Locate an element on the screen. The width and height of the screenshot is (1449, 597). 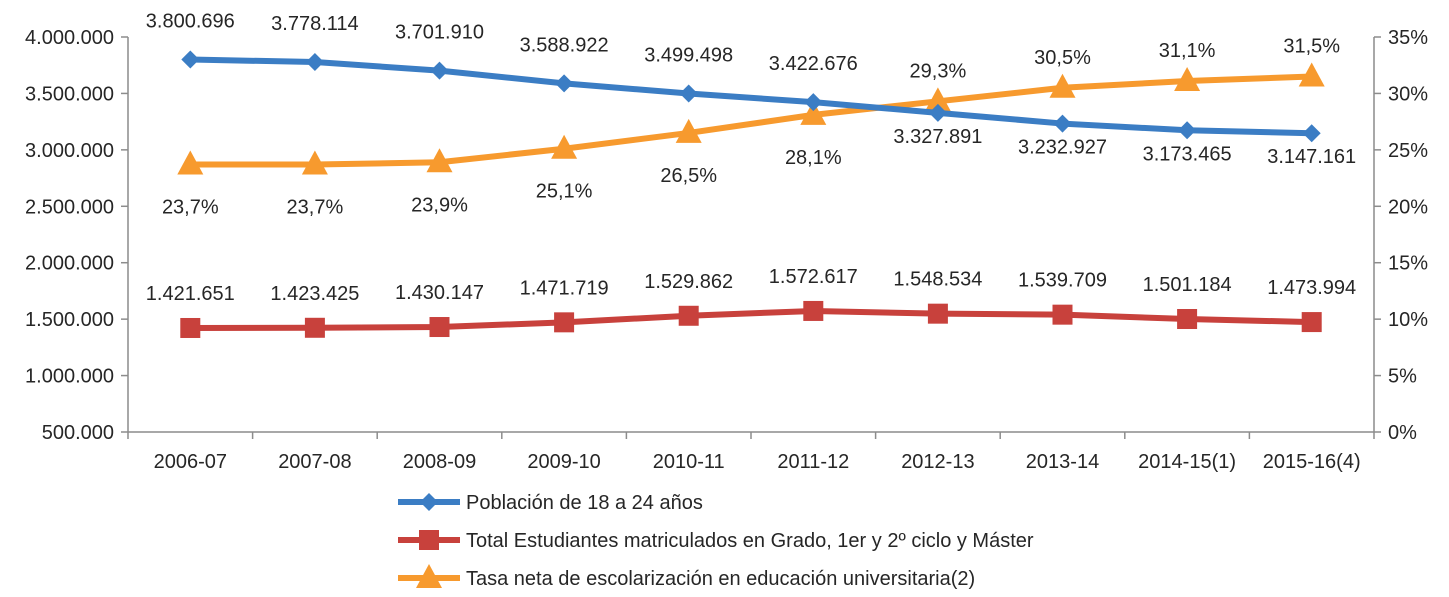
data-label-estudiantes: 1.430.147 is located at coordinates (439, 293).